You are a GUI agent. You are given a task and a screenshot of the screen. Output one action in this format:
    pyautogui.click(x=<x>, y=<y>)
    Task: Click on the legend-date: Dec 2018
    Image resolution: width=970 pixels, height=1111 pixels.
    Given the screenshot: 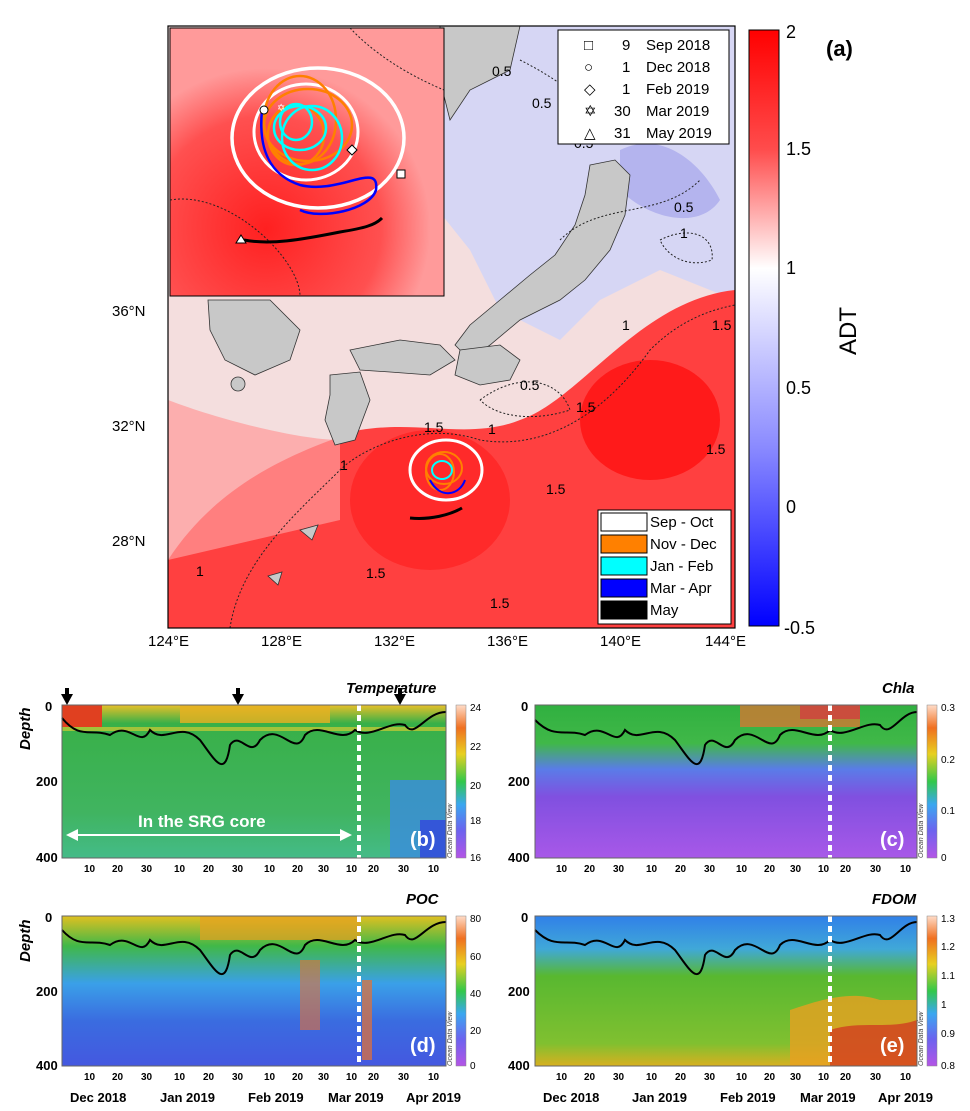 What is the action you would take?
    pyautogui.click(x=678, y=67)
    